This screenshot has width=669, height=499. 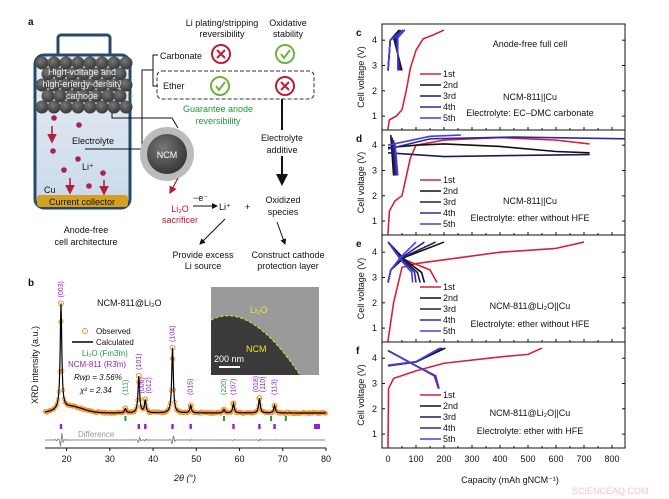 I want to click on peak-label: (006), so click(x=142, y=385).